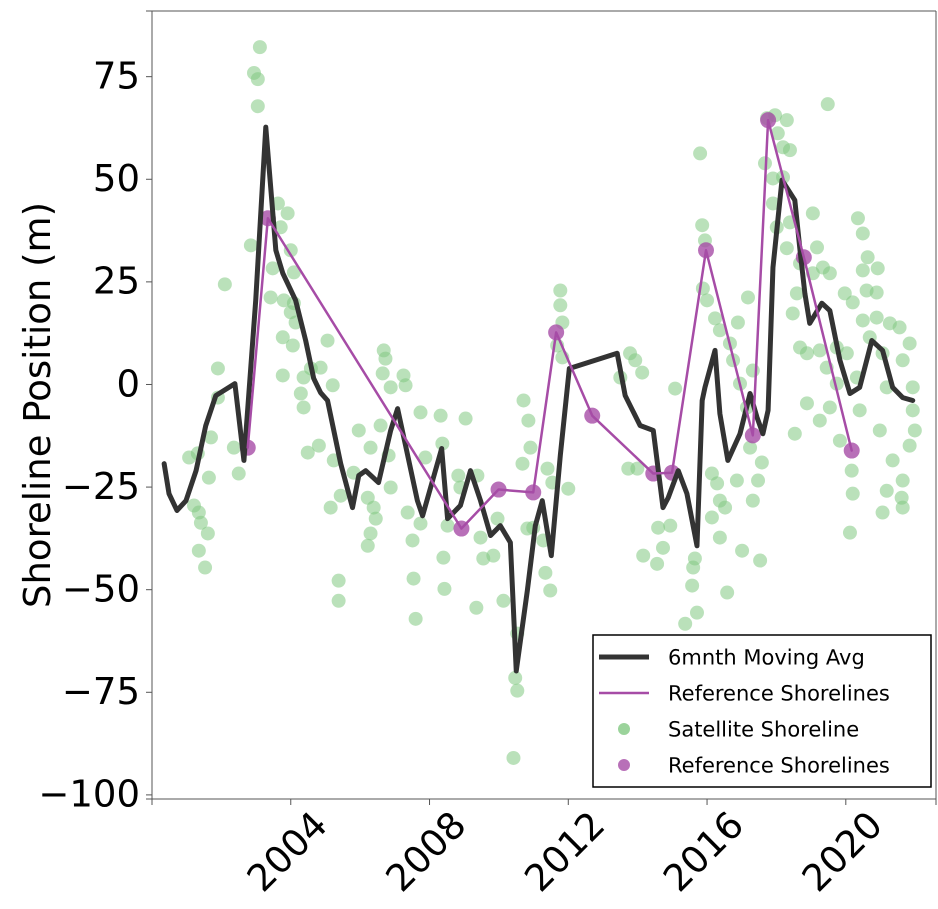  Describe the element at coordinates (89, 794) in the screenshot. I see `y-tick-label: −100` at that location.